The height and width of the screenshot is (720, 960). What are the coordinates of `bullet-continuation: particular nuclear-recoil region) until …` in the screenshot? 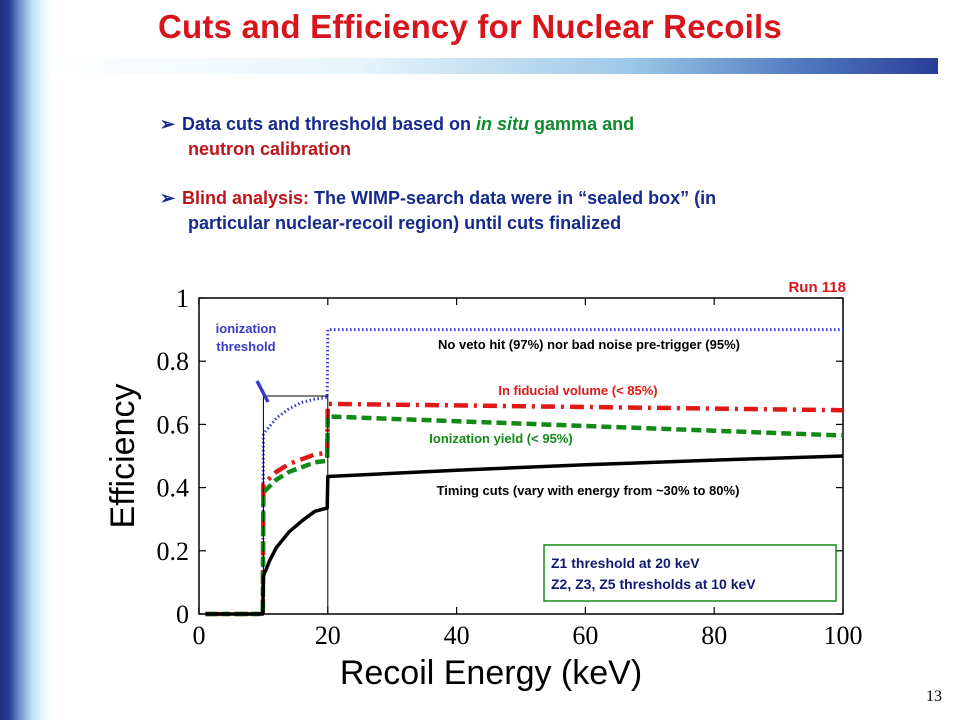 It's located at (531, 223).